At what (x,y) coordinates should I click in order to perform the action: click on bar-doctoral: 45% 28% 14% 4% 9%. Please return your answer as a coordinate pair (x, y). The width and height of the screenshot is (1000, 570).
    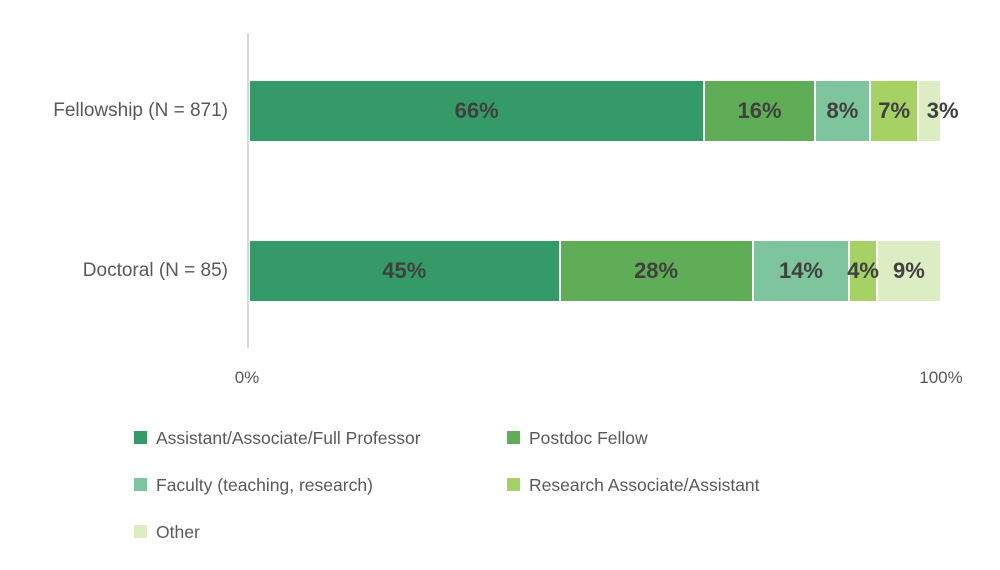
    Looking at the image, I should click on (595, 271).